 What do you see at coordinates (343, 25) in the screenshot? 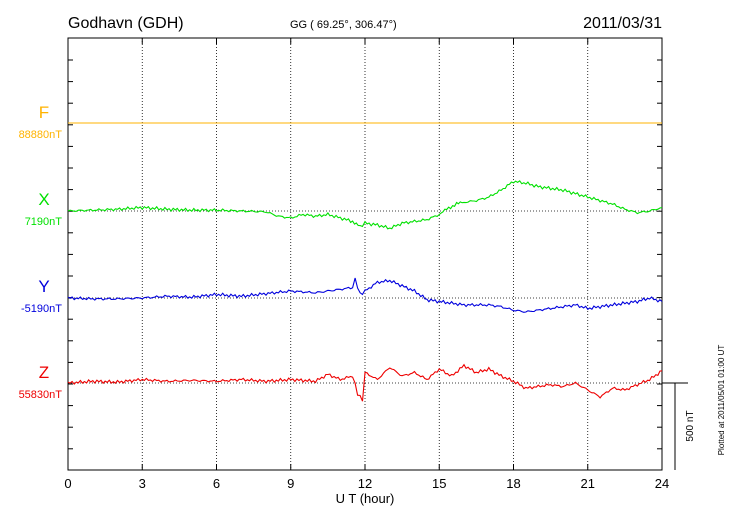
I see `coordinates-label: GG ( 69.25°, 306.47°)` at bounding box center [343, 25].